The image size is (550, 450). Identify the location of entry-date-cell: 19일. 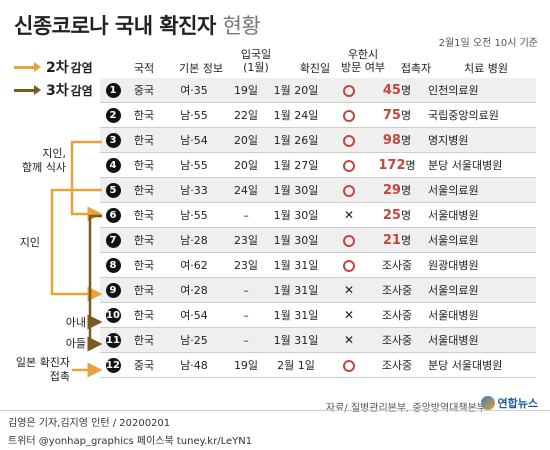
(246, 90).